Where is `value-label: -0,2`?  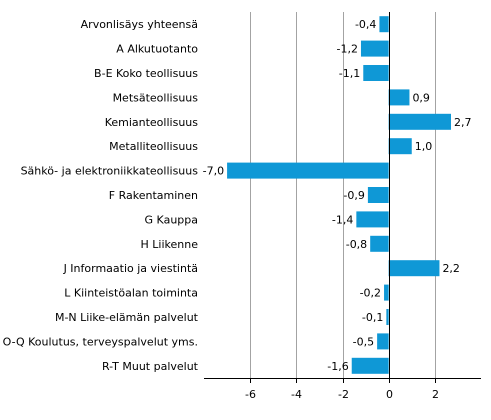 value-label: -0,2 is located at coordinates (370, 293).